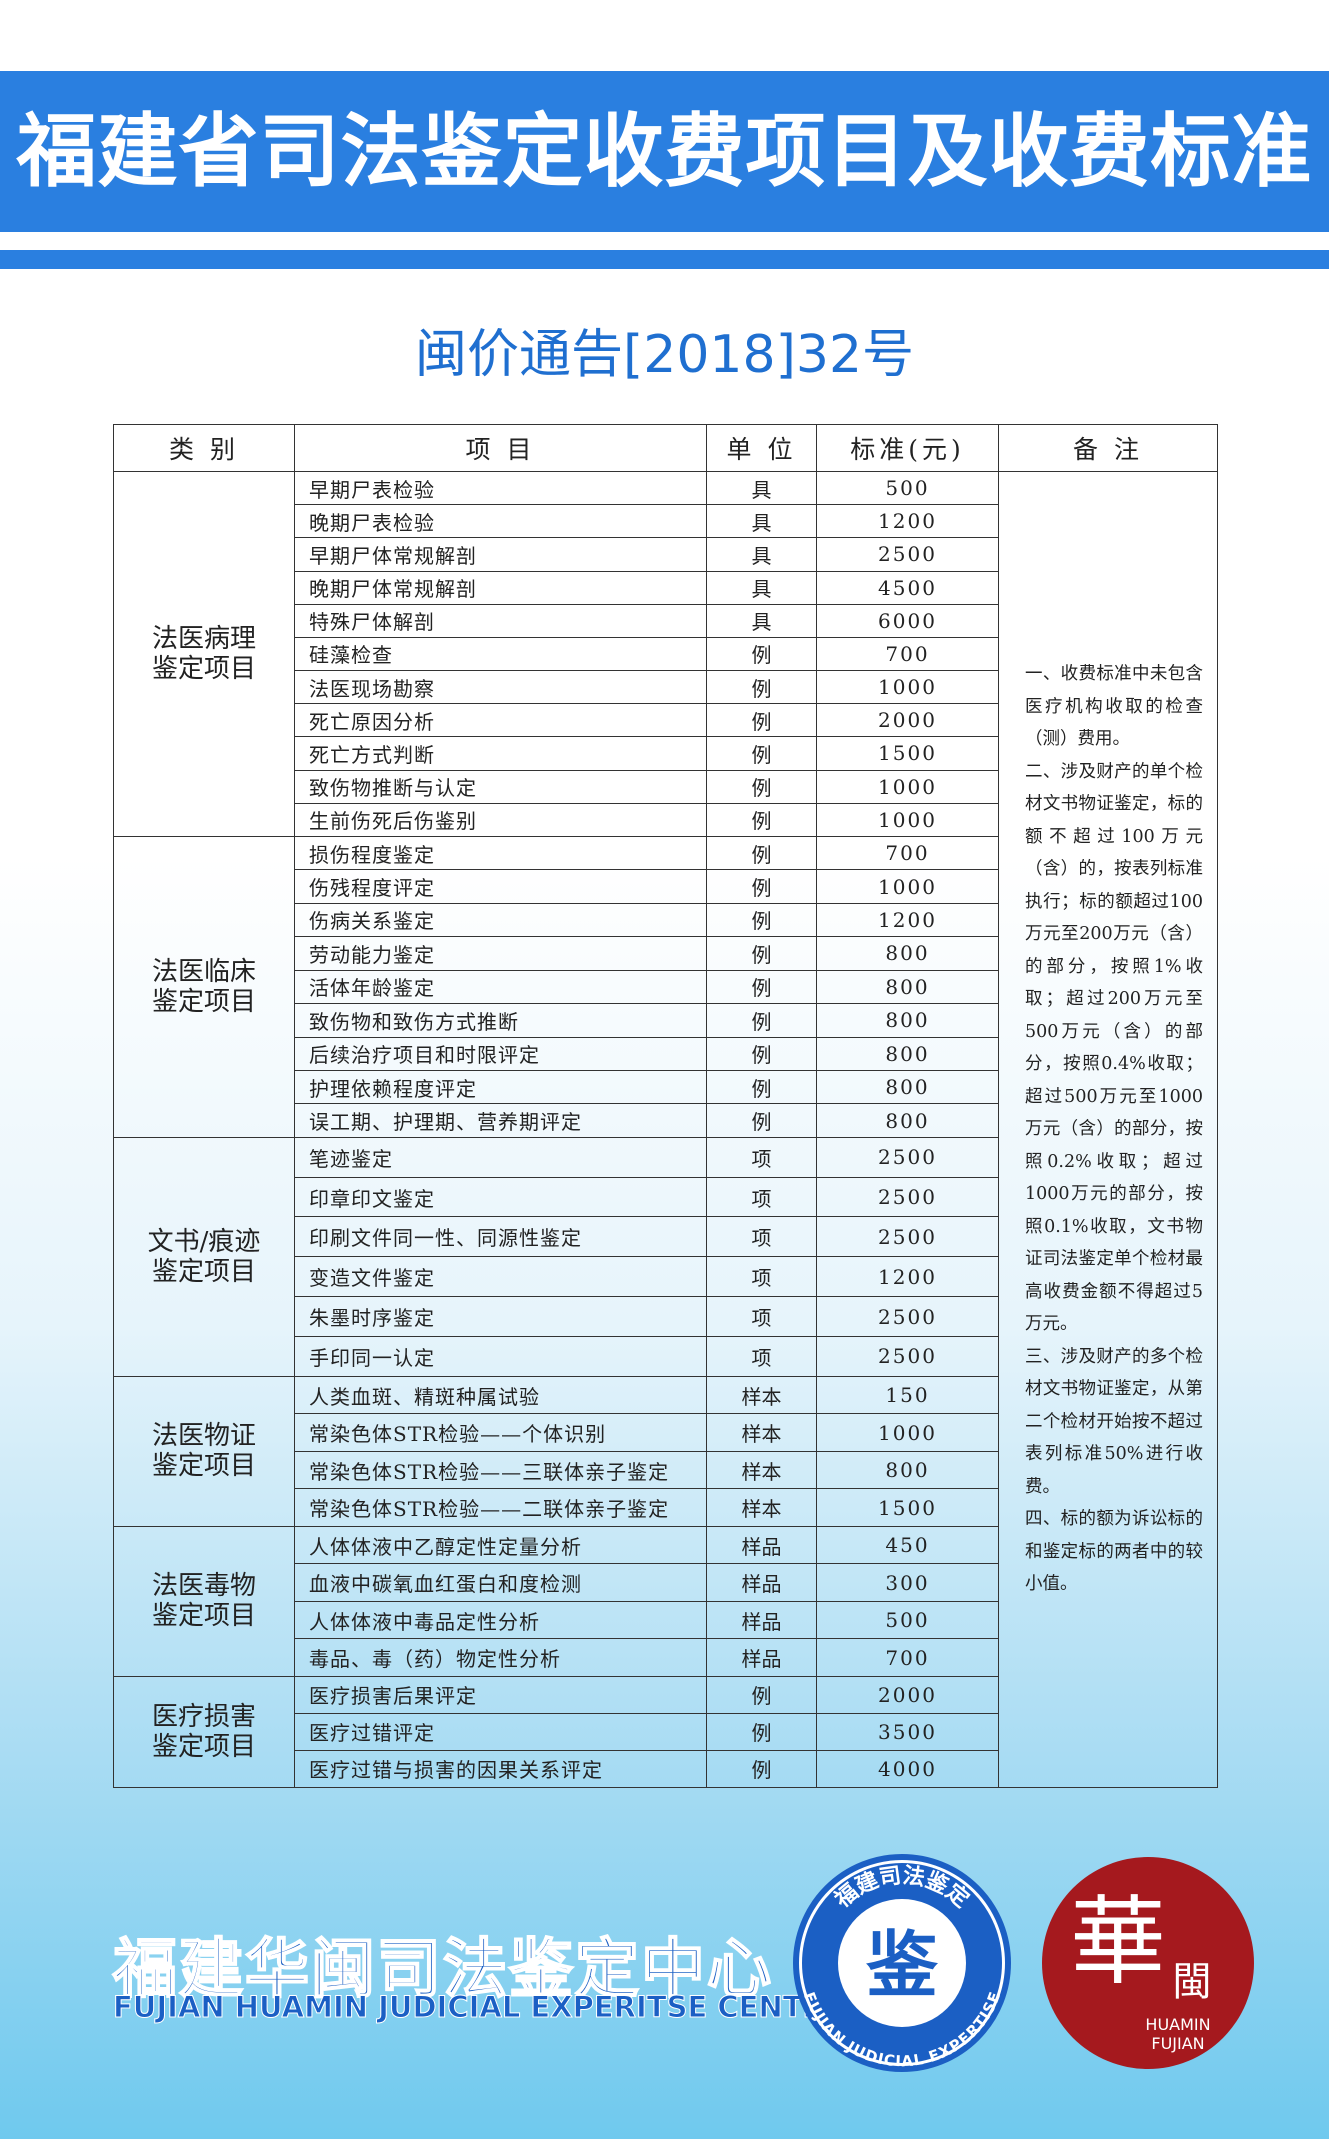 Image resolution: width=1329 pixels, height=2139 pixels. Describe the element at coordinates (500, 1470) in the screenshot. I see `item-cell: 常染色体STR检验——三联体亲子鉴定` at that location.